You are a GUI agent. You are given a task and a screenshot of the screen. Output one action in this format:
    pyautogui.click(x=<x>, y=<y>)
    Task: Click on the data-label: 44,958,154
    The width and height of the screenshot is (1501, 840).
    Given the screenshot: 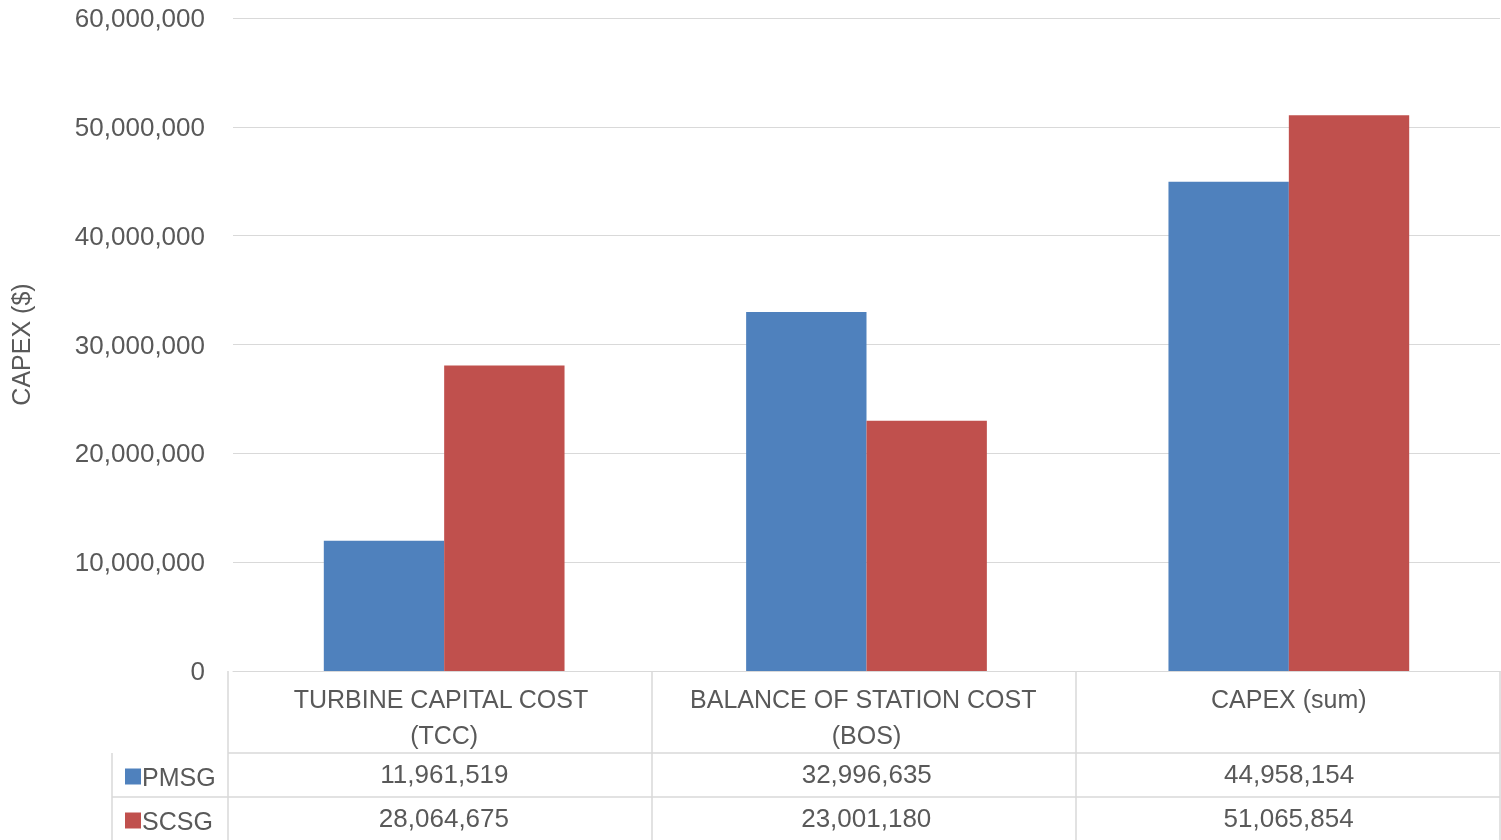 What is the action you would take?
    pyautogui.click(x=1289, y=774)
    